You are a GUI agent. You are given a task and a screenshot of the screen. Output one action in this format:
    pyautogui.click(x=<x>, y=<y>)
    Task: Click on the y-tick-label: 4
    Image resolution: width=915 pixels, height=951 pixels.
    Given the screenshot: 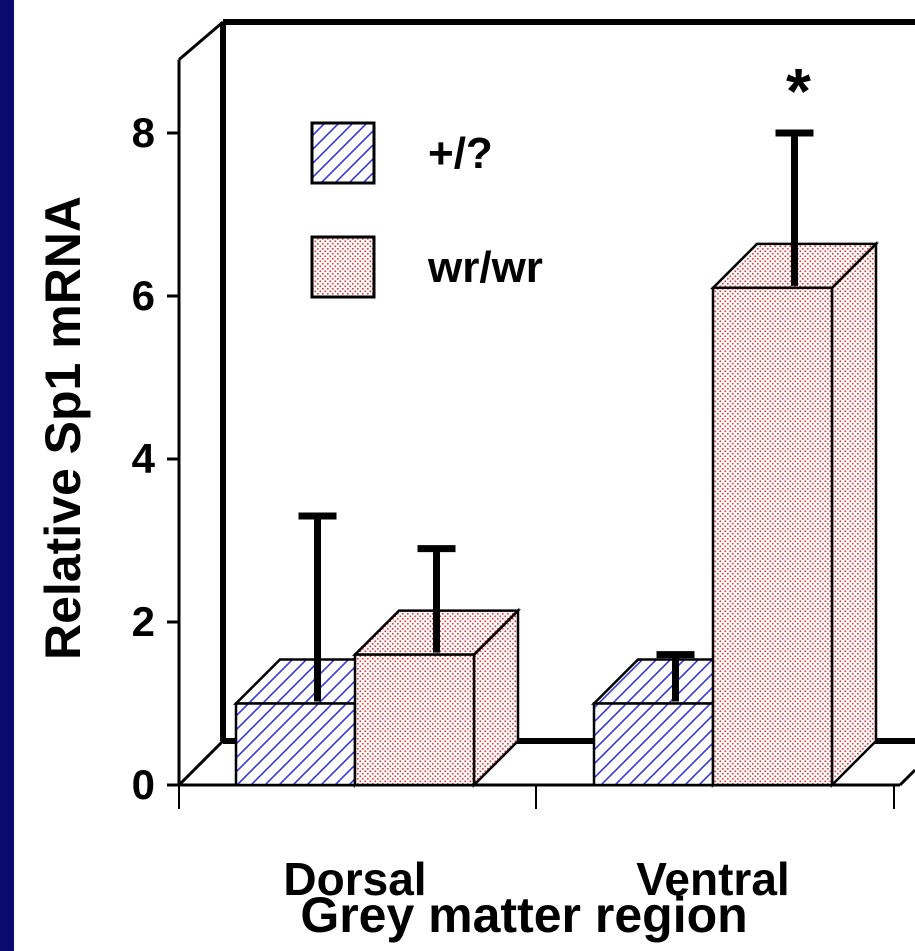 What is the action you would take?
    pyautogui.click(x=144, y=458)
    